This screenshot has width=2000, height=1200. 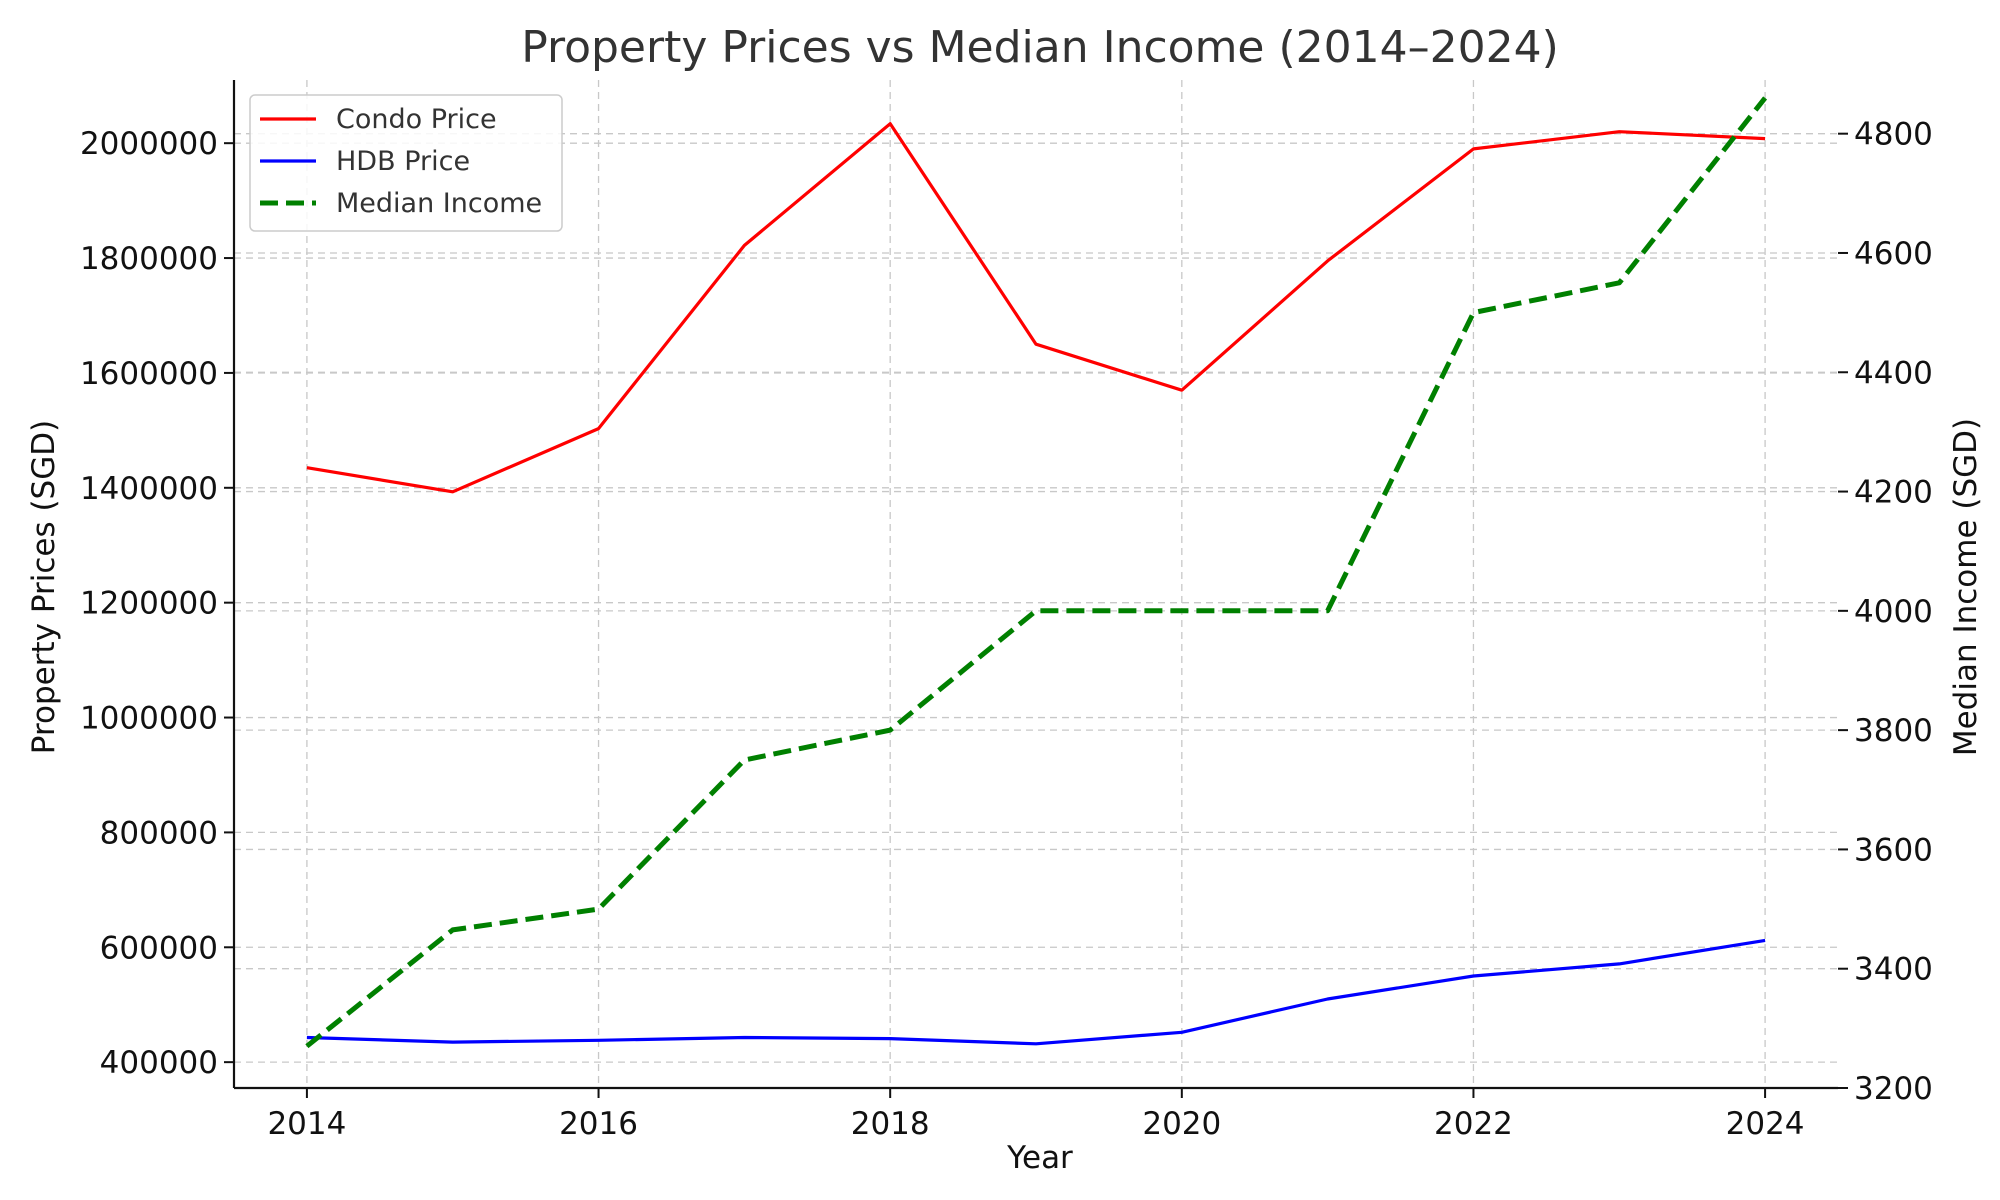 I want to click on y-right-tick-label: 3800, so click(x=1893, y=731).